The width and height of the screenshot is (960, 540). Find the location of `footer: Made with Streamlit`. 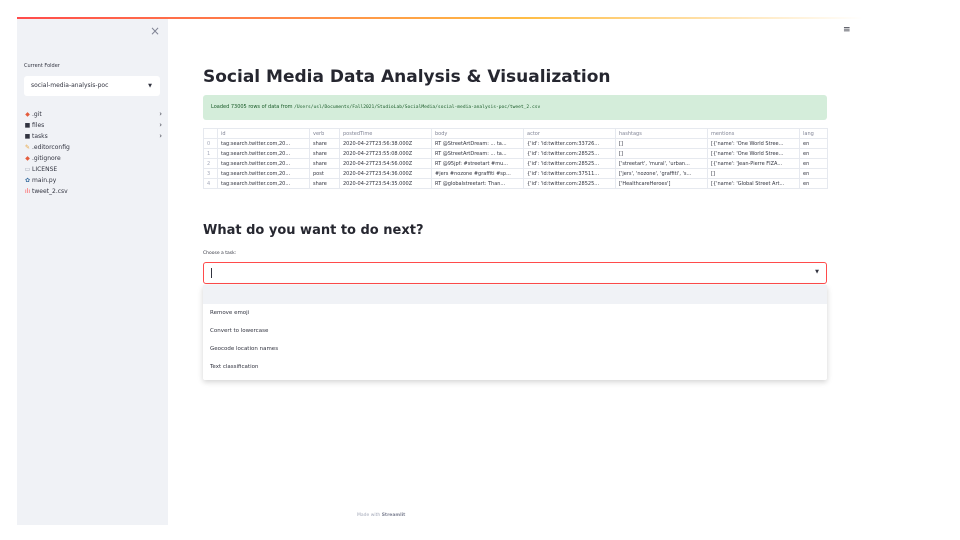

footer: Made with Streamlit is located at coordinates (381, 515).